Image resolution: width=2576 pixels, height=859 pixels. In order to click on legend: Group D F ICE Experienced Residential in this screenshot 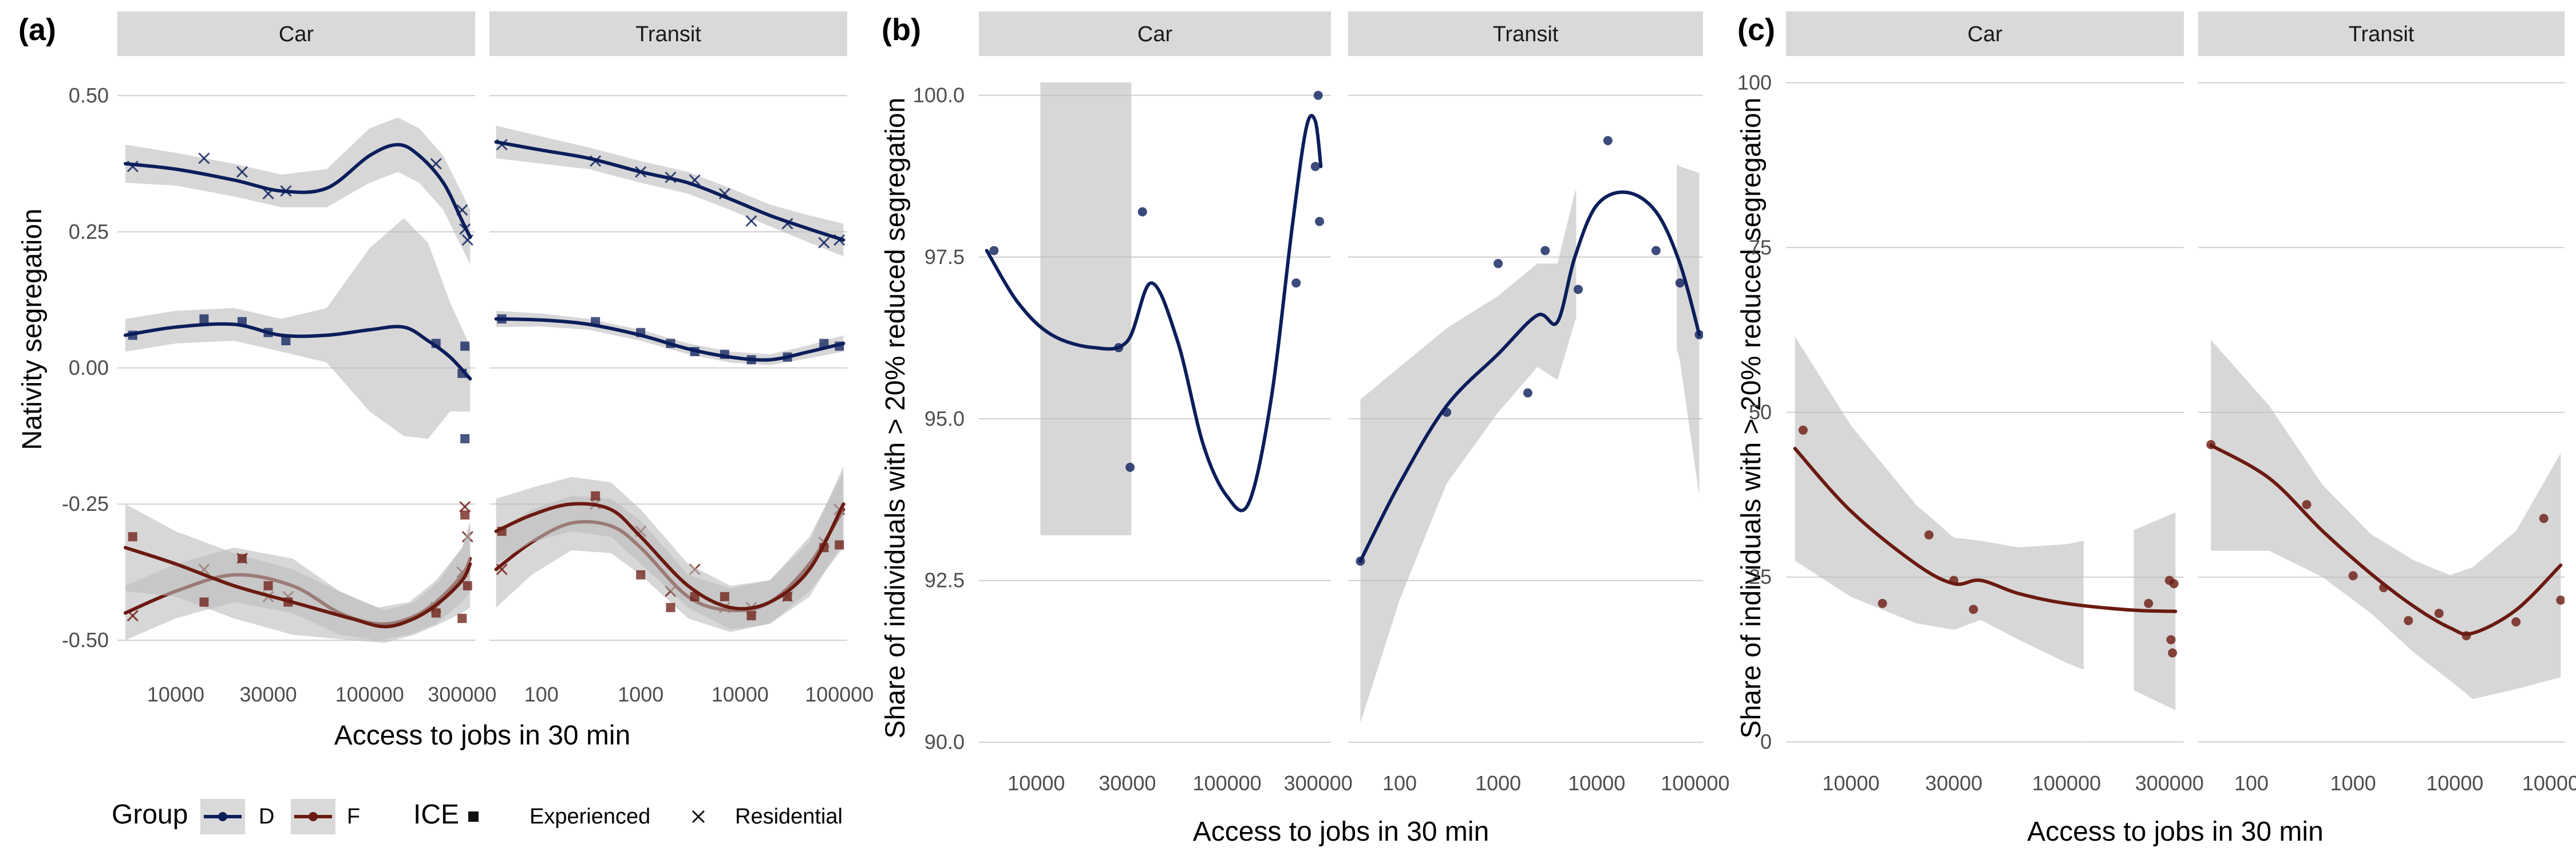, I will do `click(477, 816)`.